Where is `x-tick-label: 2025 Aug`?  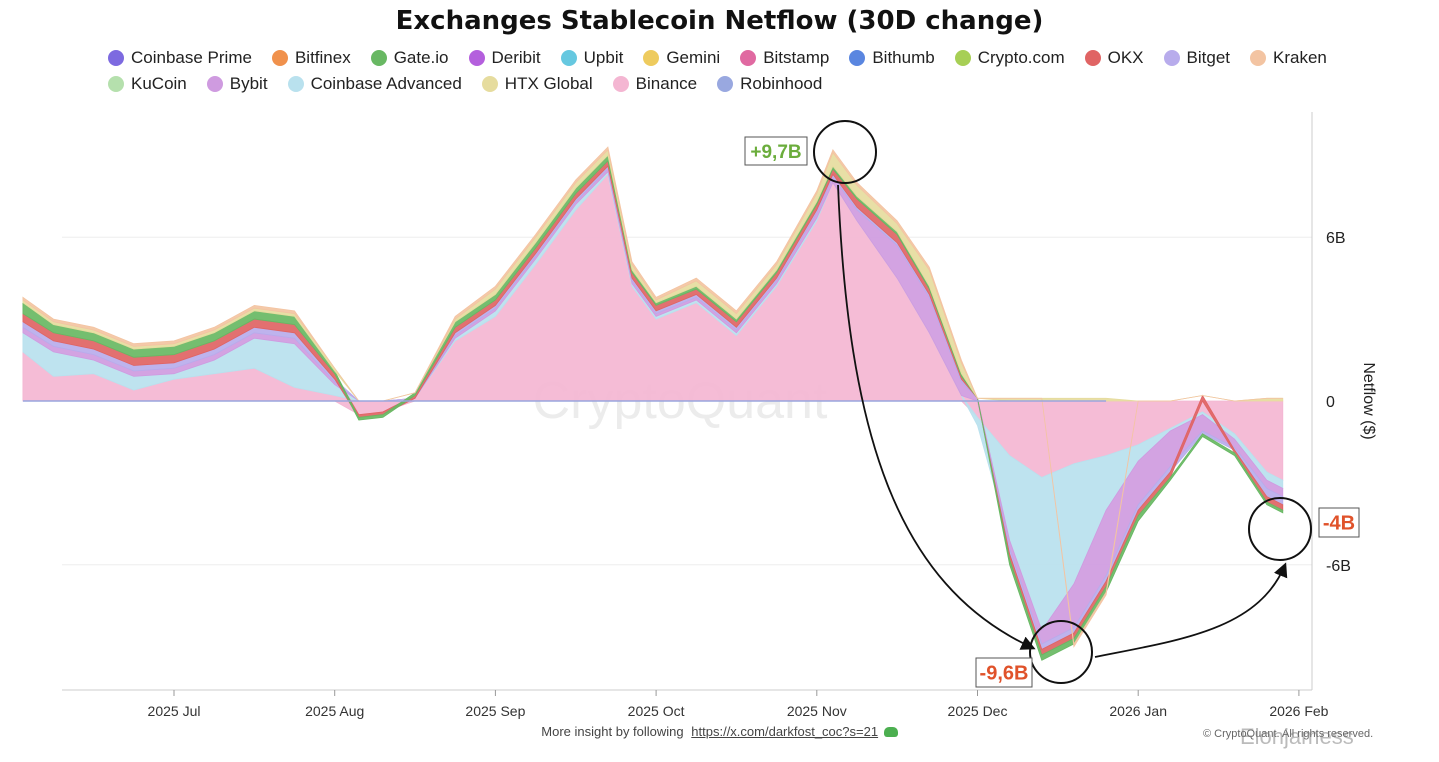
x-tick-label: 2025 Aug is located at coordinates (334, 711).